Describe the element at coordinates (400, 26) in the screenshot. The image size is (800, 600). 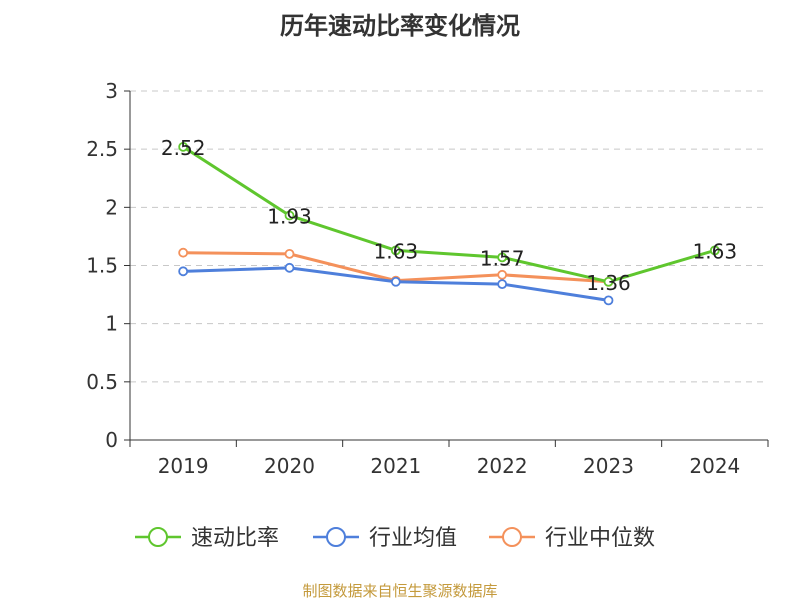
I see `chart-title: 历年速动比率变化情况` at that location.